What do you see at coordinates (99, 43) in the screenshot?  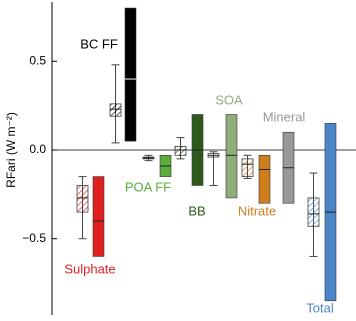 I see `series-label: BC FF` at bounding box center [99, 43].